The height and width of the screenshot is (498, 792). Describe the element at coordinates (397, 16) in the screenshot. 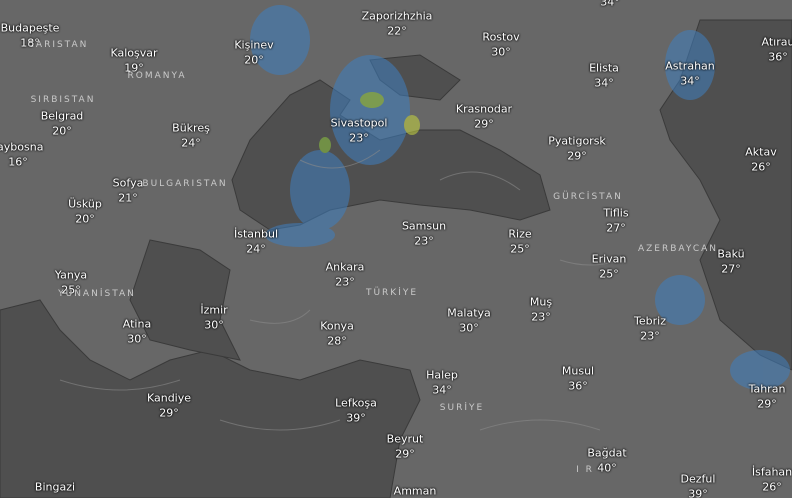

I see `city-name: Zaporizhzhia` at that location.